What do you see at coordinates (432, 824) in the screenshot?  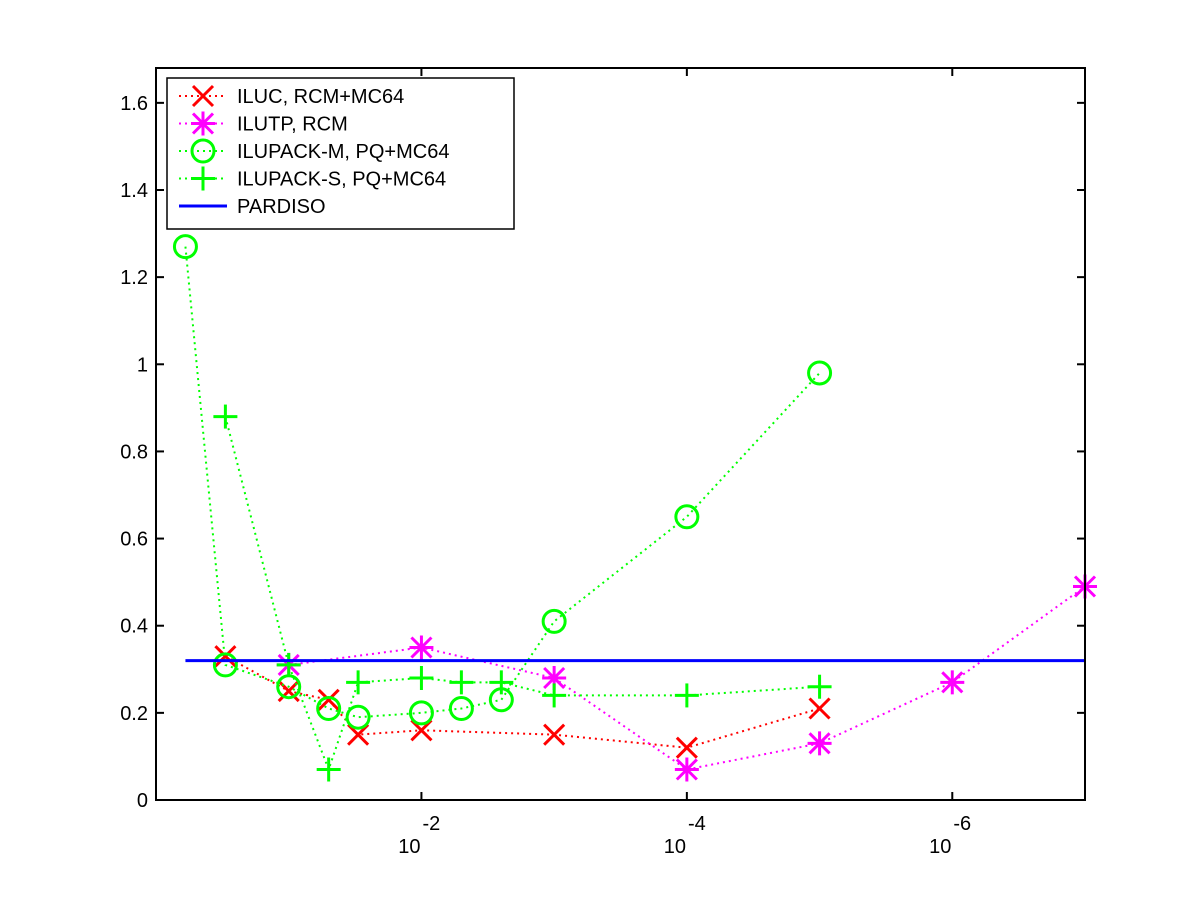 I see `x-tick-exponent: -2` at bounding box center [432, 824].